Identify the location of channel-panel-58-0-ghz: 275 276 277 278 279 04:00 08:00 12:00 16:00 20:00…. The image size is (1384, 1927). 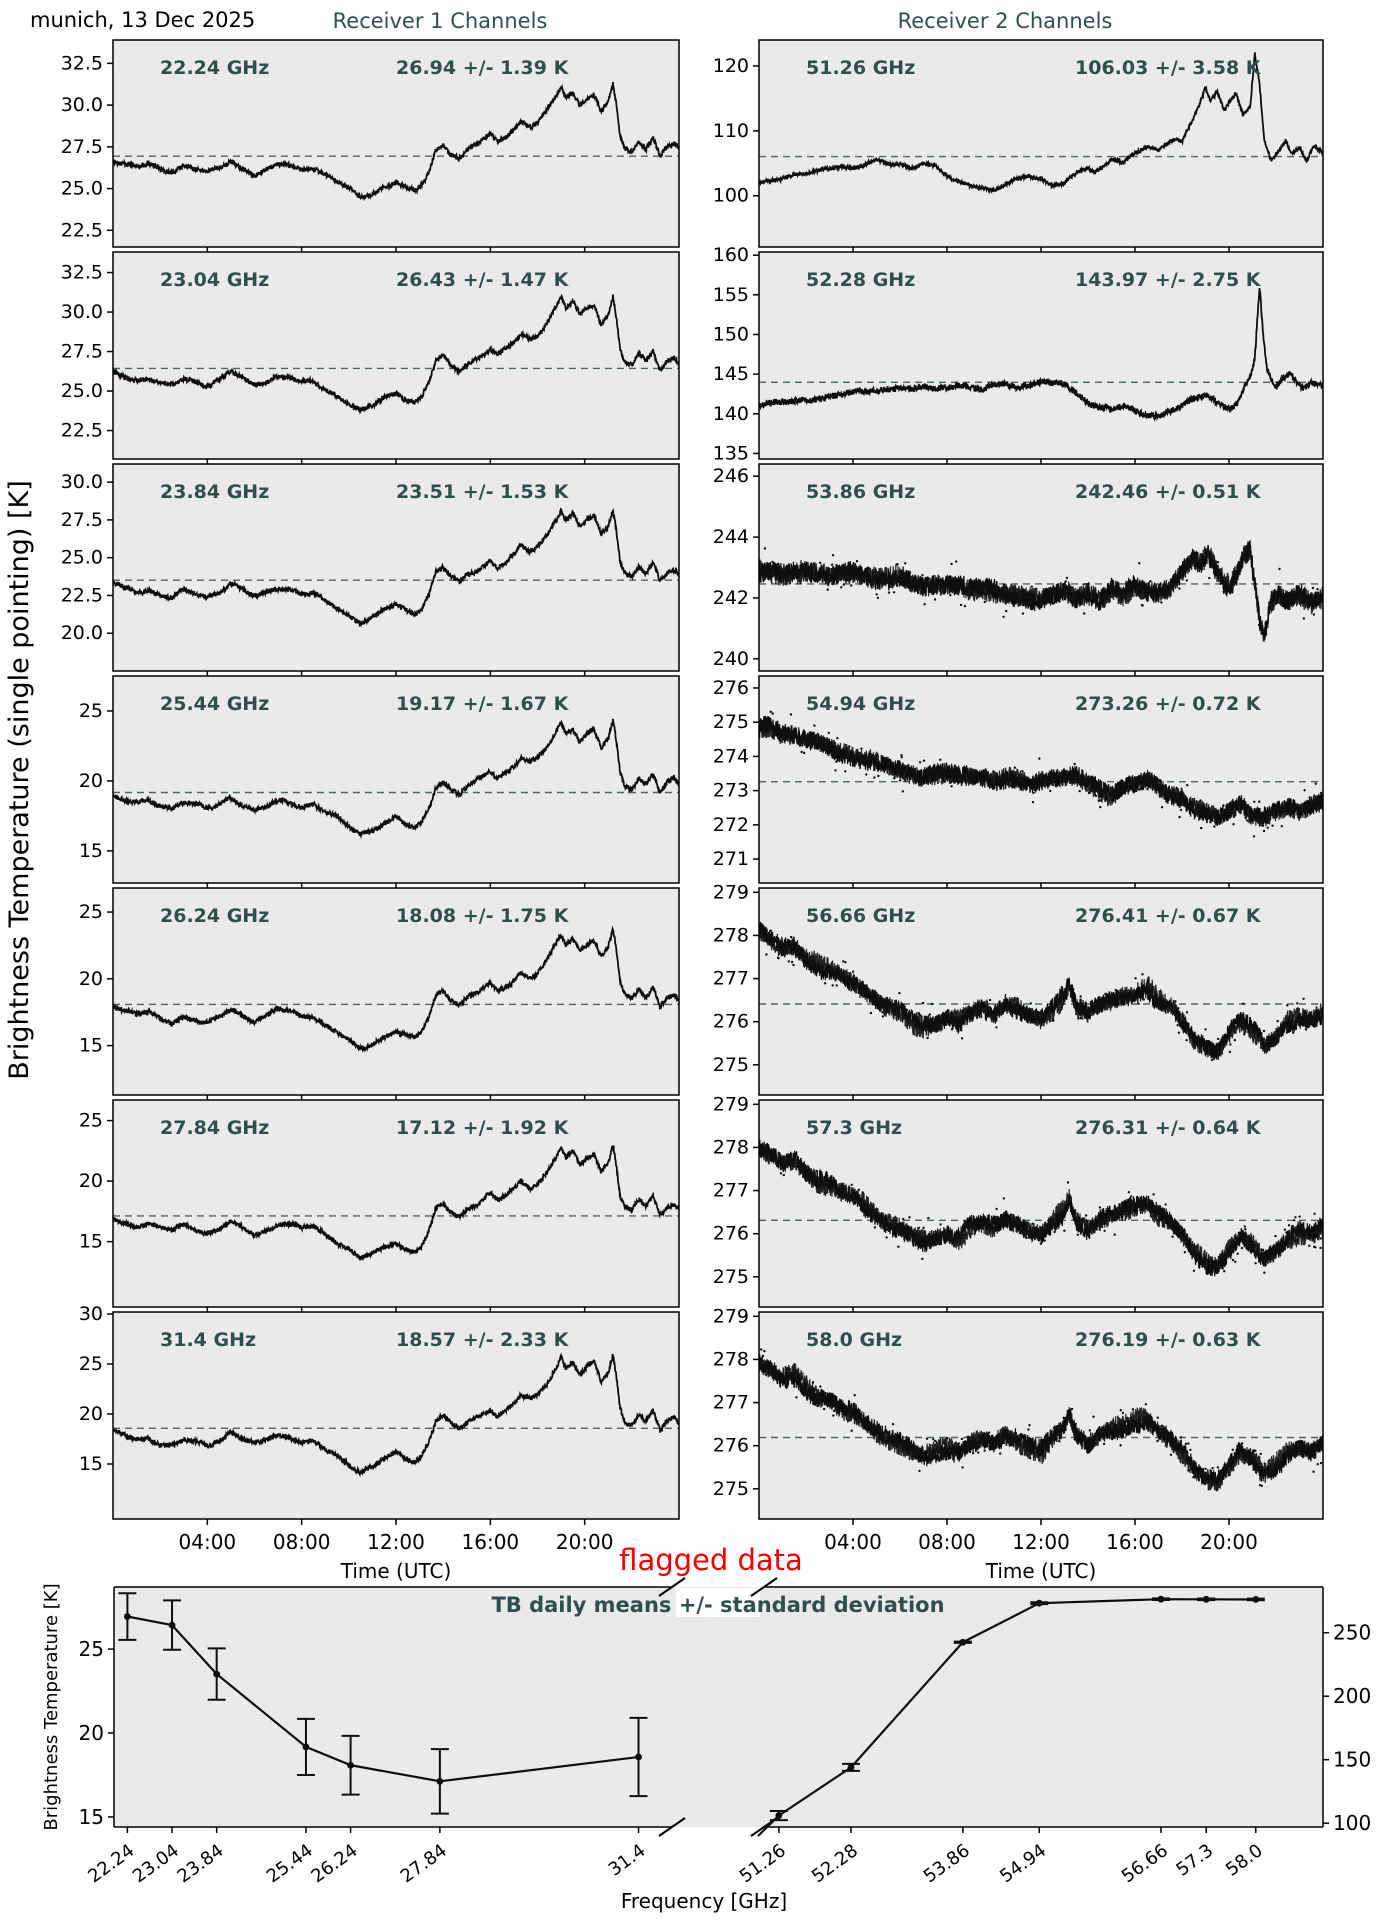
(1018, 1429).